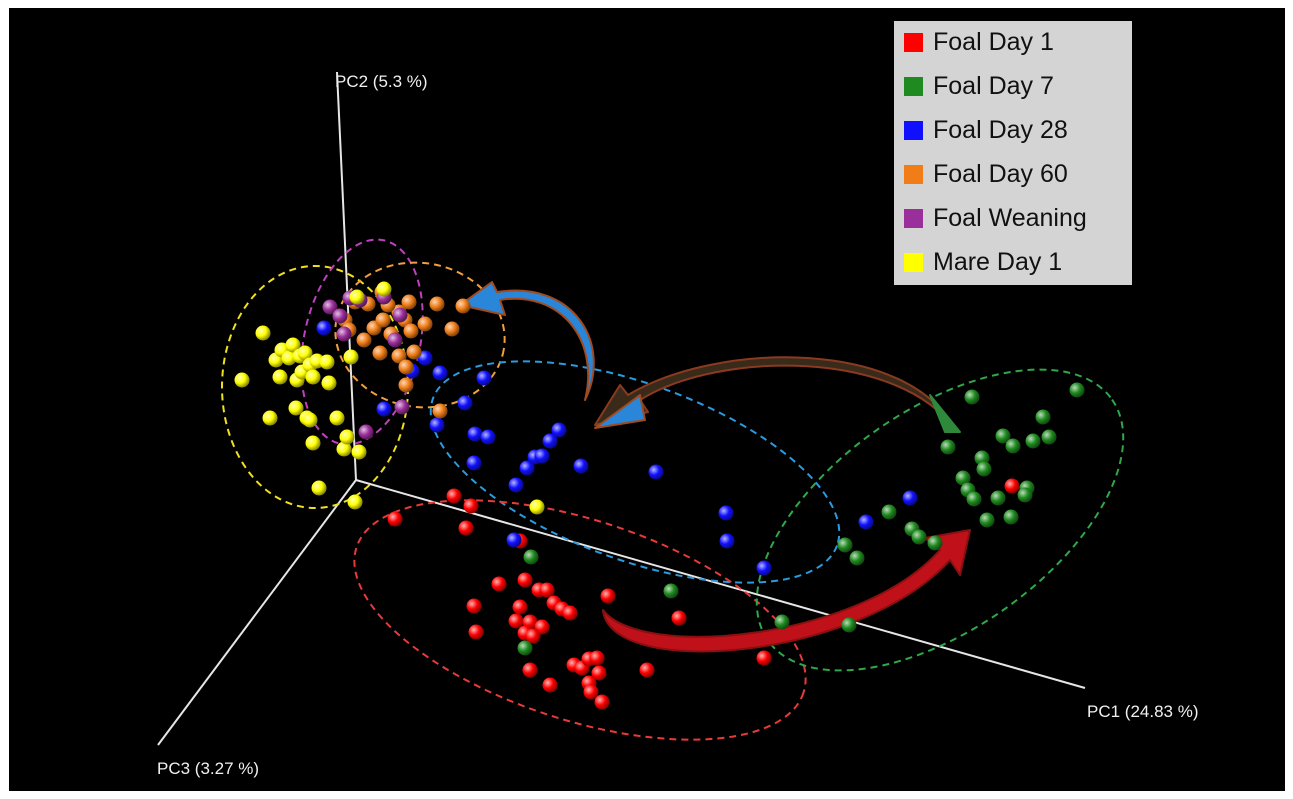 The width and height of the screenshot is (1293, 799). I want to click on pc2-axis-label: PC2 (5.3 %), so click(381, 81).